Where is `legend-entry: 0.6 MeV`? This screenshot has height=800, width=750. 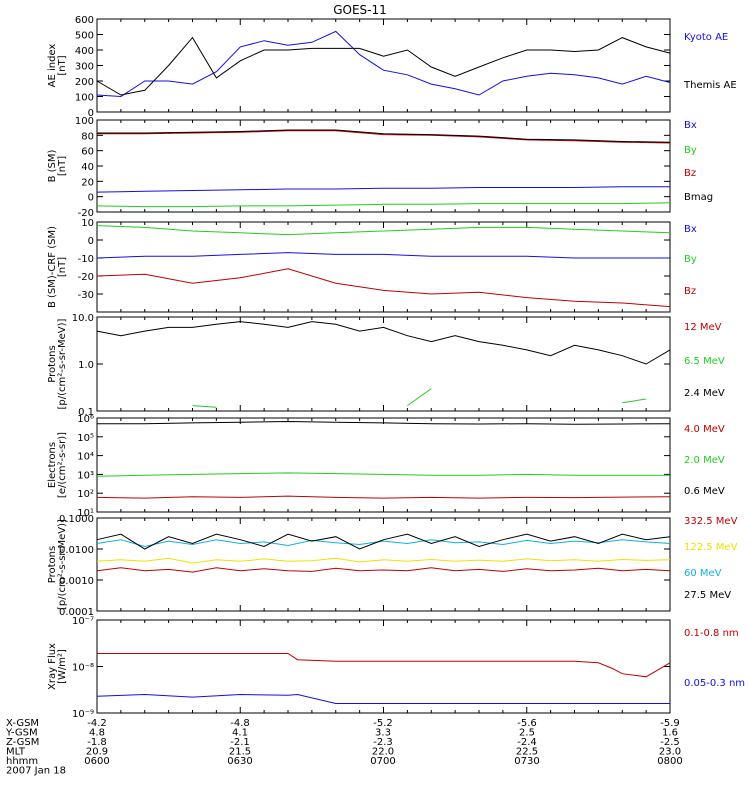
legend-entry: 0.6 MeV is located at coordinates (704, 491).